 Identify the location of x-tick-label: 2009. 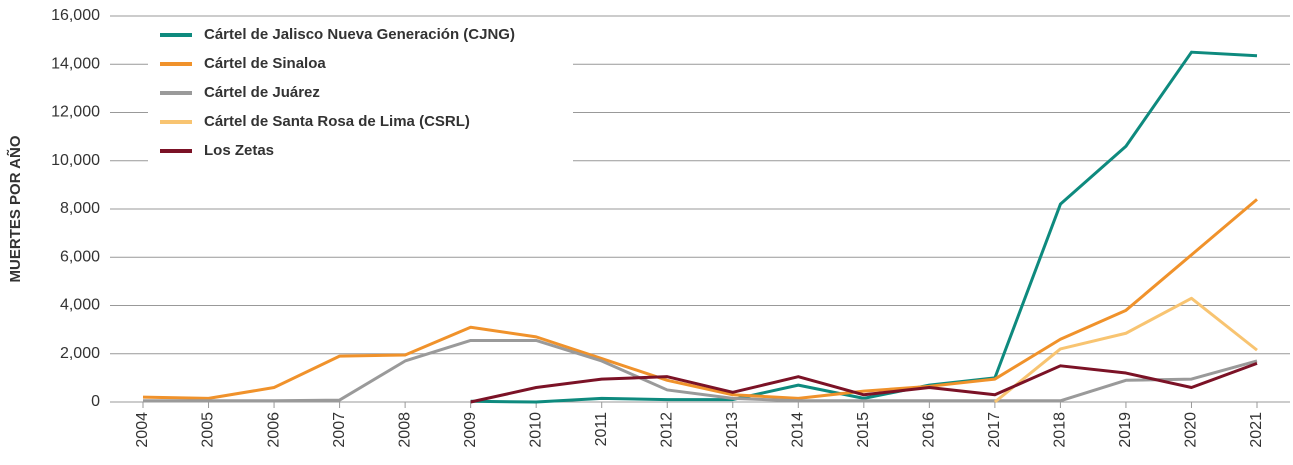
(470, 430).